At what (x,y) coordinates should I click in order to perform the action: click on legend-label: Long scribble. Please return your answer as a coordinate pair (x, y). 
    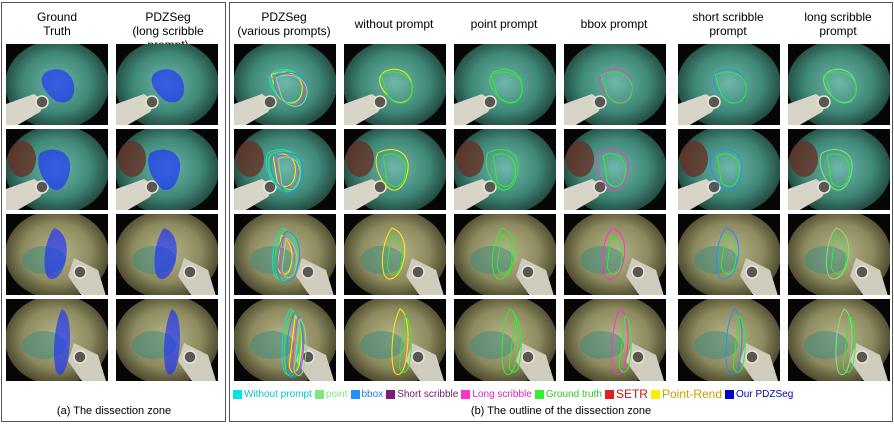
    Looking at the image, I should click on (502, 394).